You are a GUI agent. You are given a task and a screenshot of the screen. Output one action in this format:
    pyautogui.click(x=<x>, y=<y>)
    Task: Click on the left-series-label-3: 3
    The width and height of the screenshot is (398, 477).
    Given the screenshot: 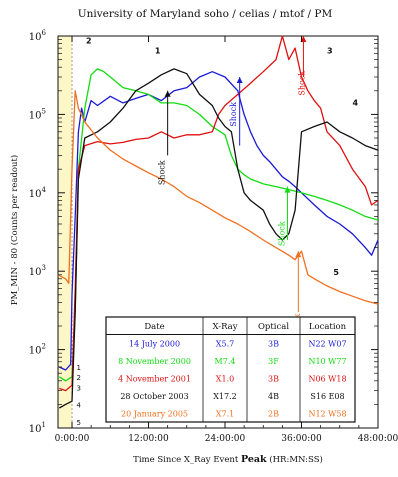 What is the action you would take?
    pyautogui.click(x=78, y=388)
    